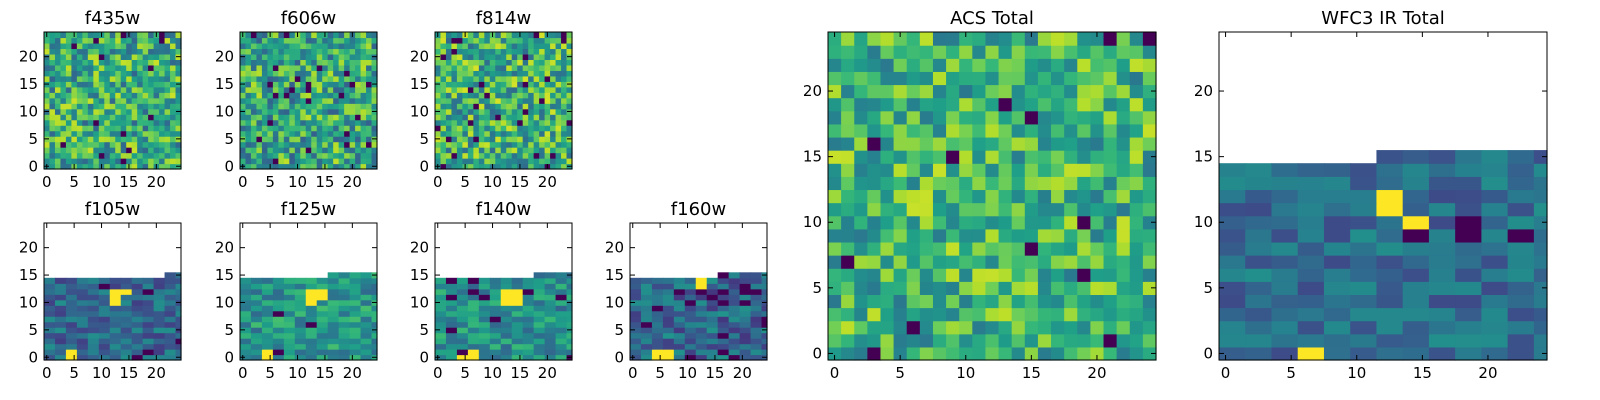 The image size is (1600, 400). What do you see at coordinates (687, 373) in the screenshot?
I see `x-tick-label: 10` at bounding box center [687, 373].